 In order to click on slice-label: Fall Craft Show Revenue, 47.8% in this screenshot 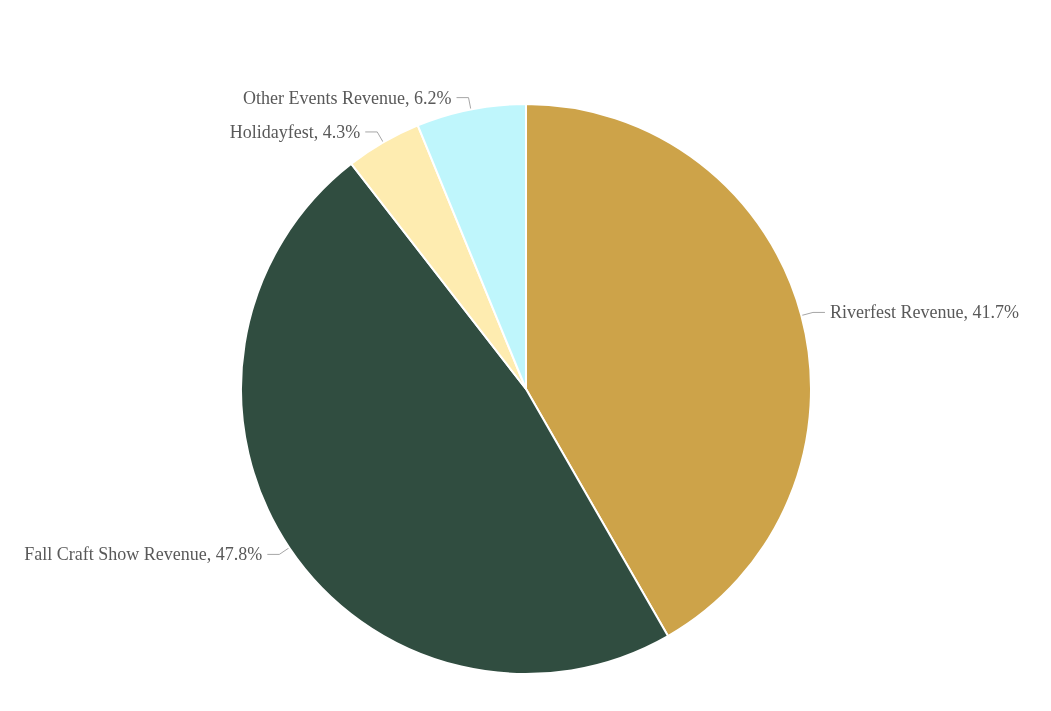, I will do `click(143, 554)`.